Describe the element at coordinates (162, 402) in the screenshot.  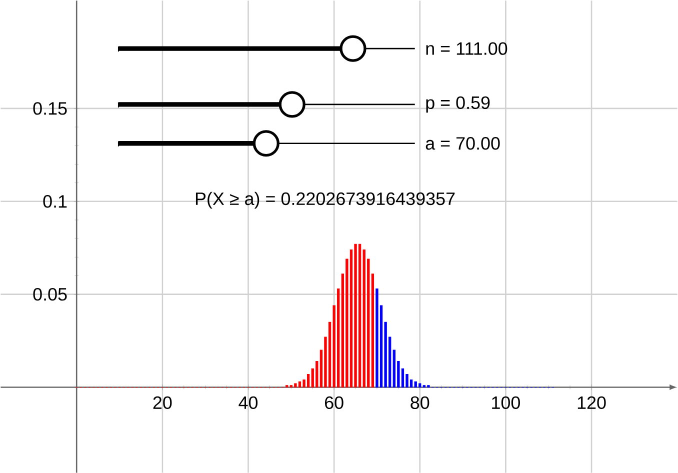
I see `x-tick-label: 20` at that location.